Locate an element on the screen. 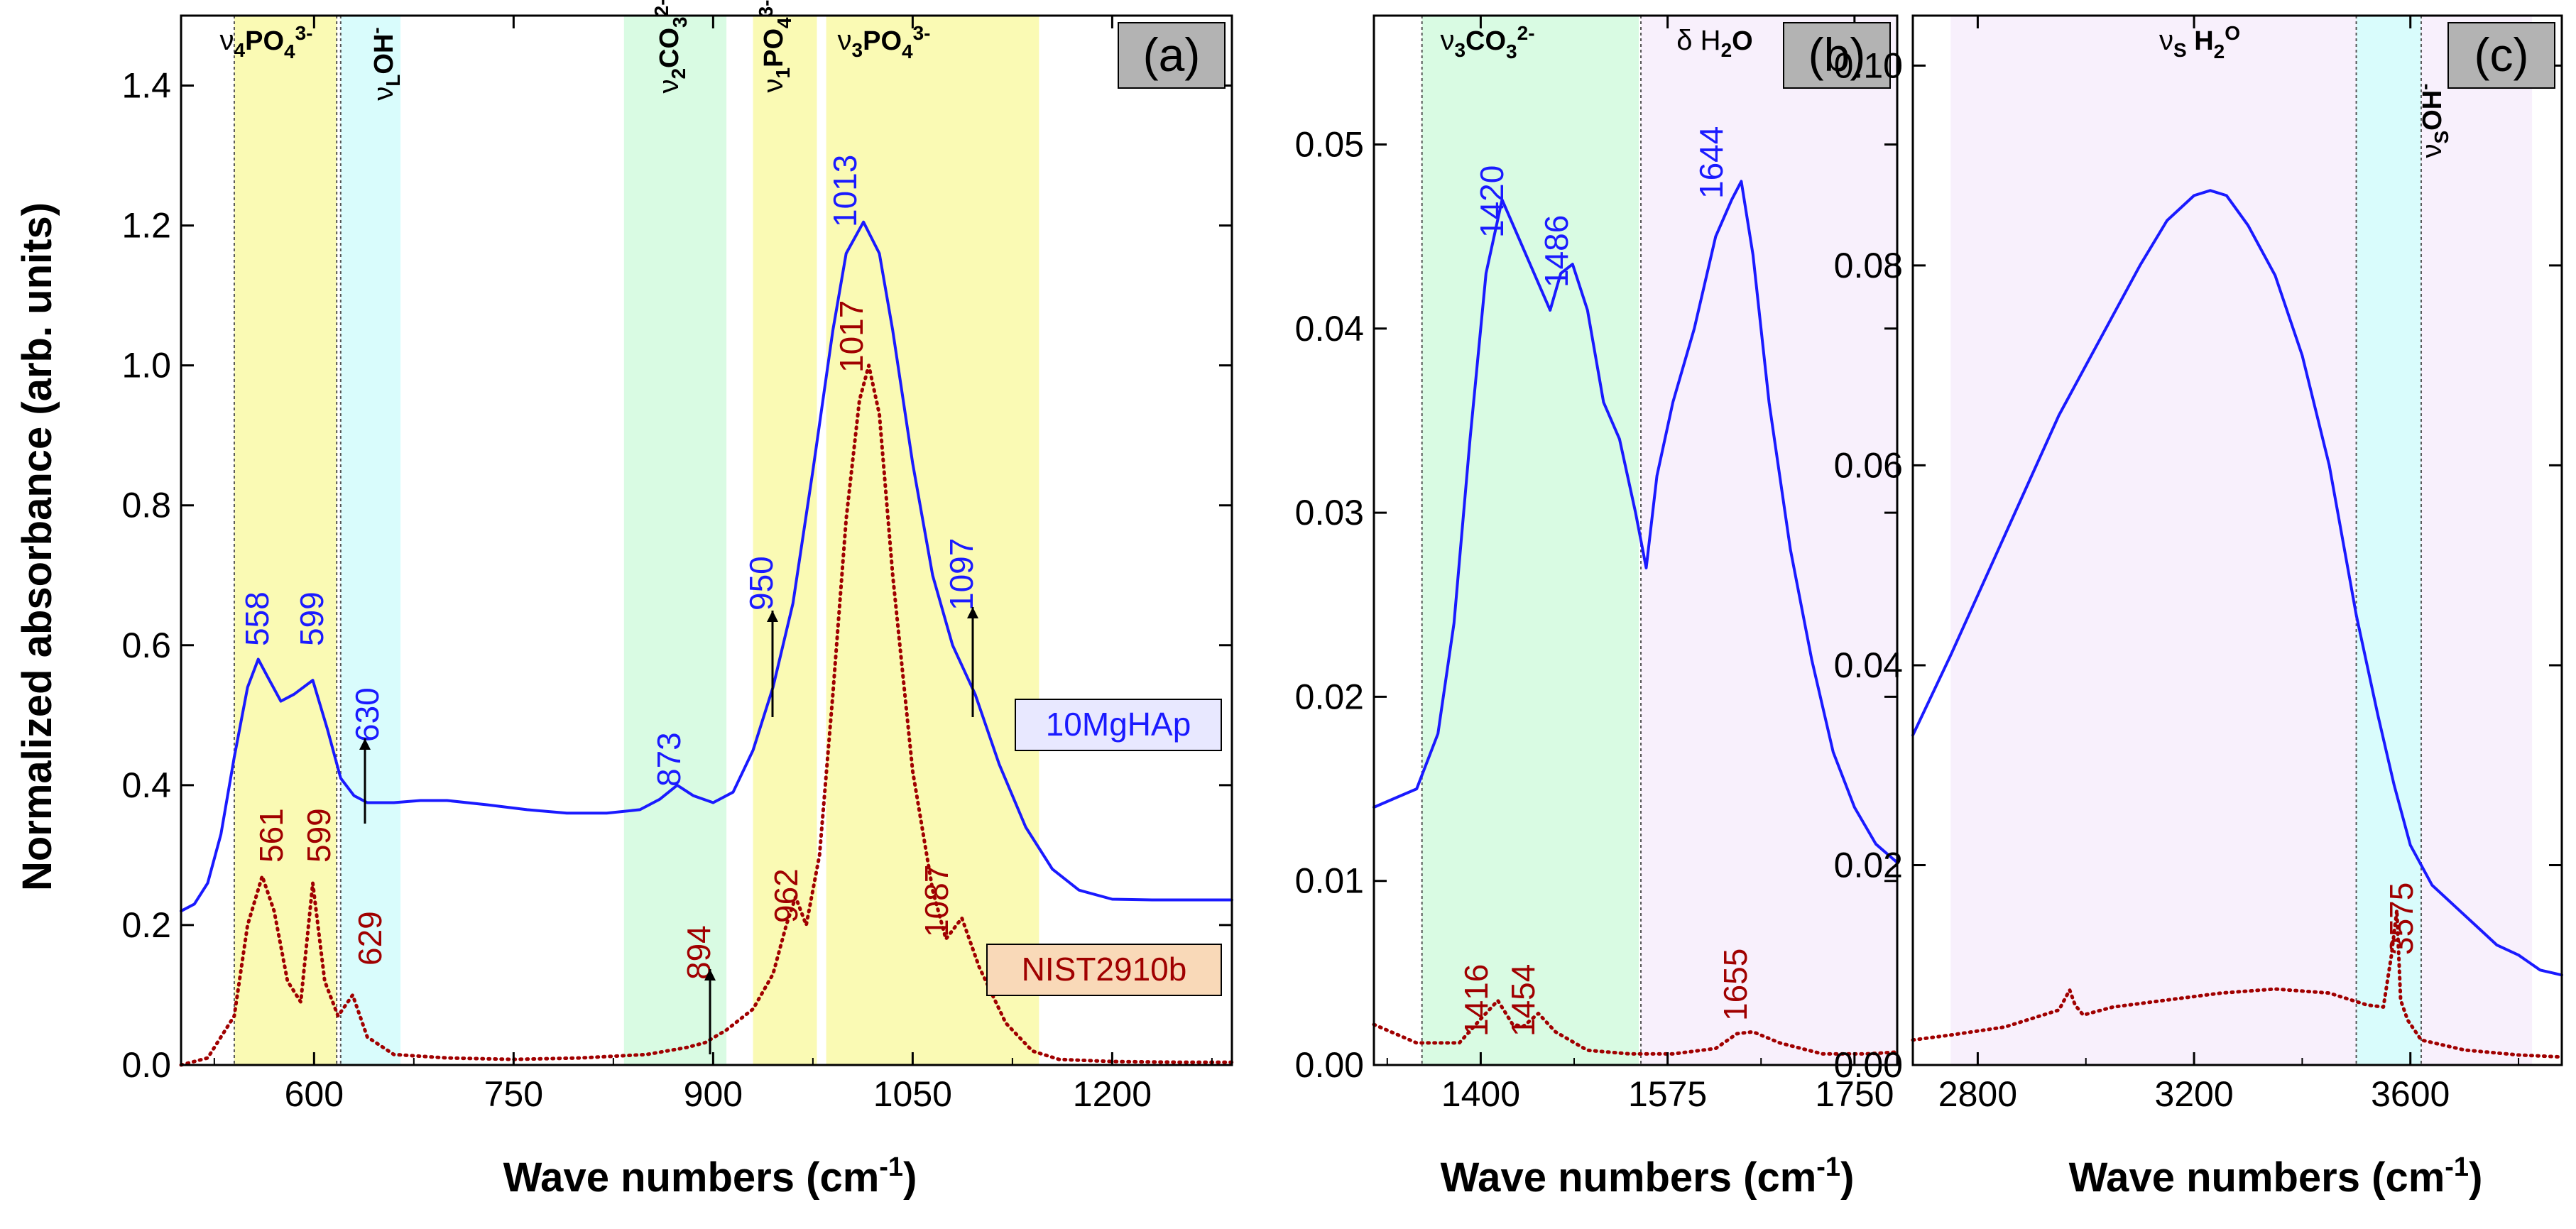 The height and width of the screenshot is (1229, 2576). peak-label-blue: 1097 is located at coordinates (961, 575).